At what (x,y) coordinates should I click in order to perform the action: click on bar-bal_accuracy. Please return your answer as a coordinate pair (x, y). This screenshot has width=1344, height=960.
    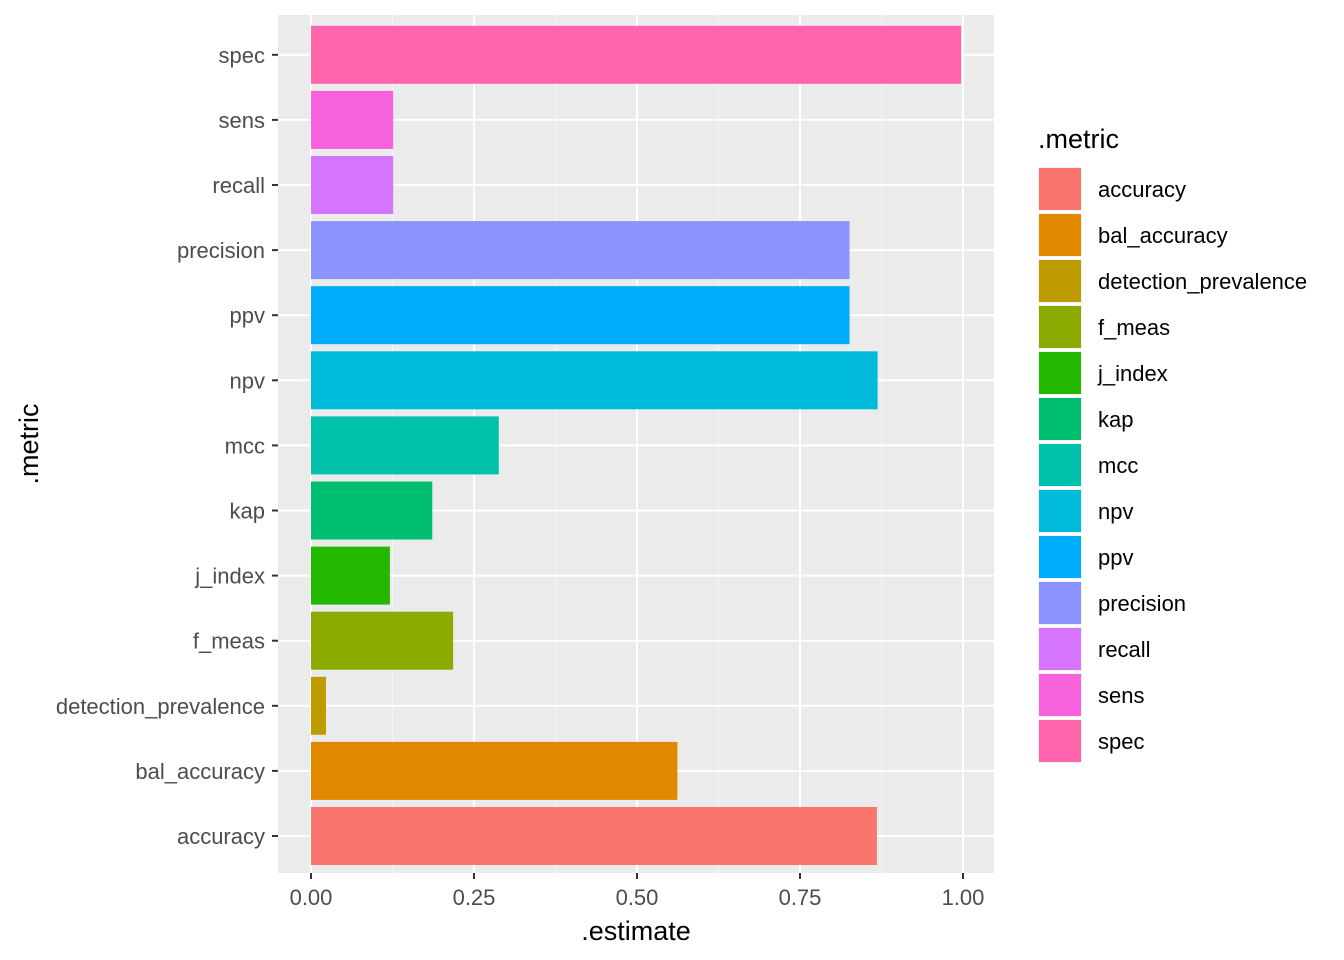
    Looking at the image, I should click on (494, 770).